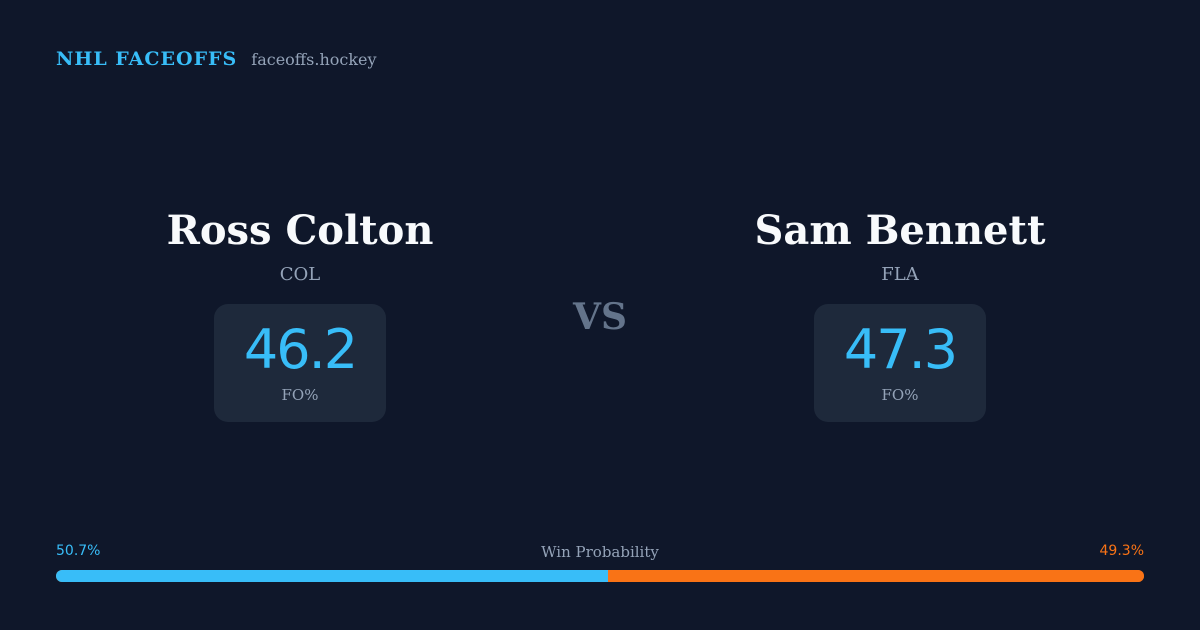  Describe the element at coordinates (300, 349) in the screenshot. I see `faceoff-percentage-value: 46.2` at that location.